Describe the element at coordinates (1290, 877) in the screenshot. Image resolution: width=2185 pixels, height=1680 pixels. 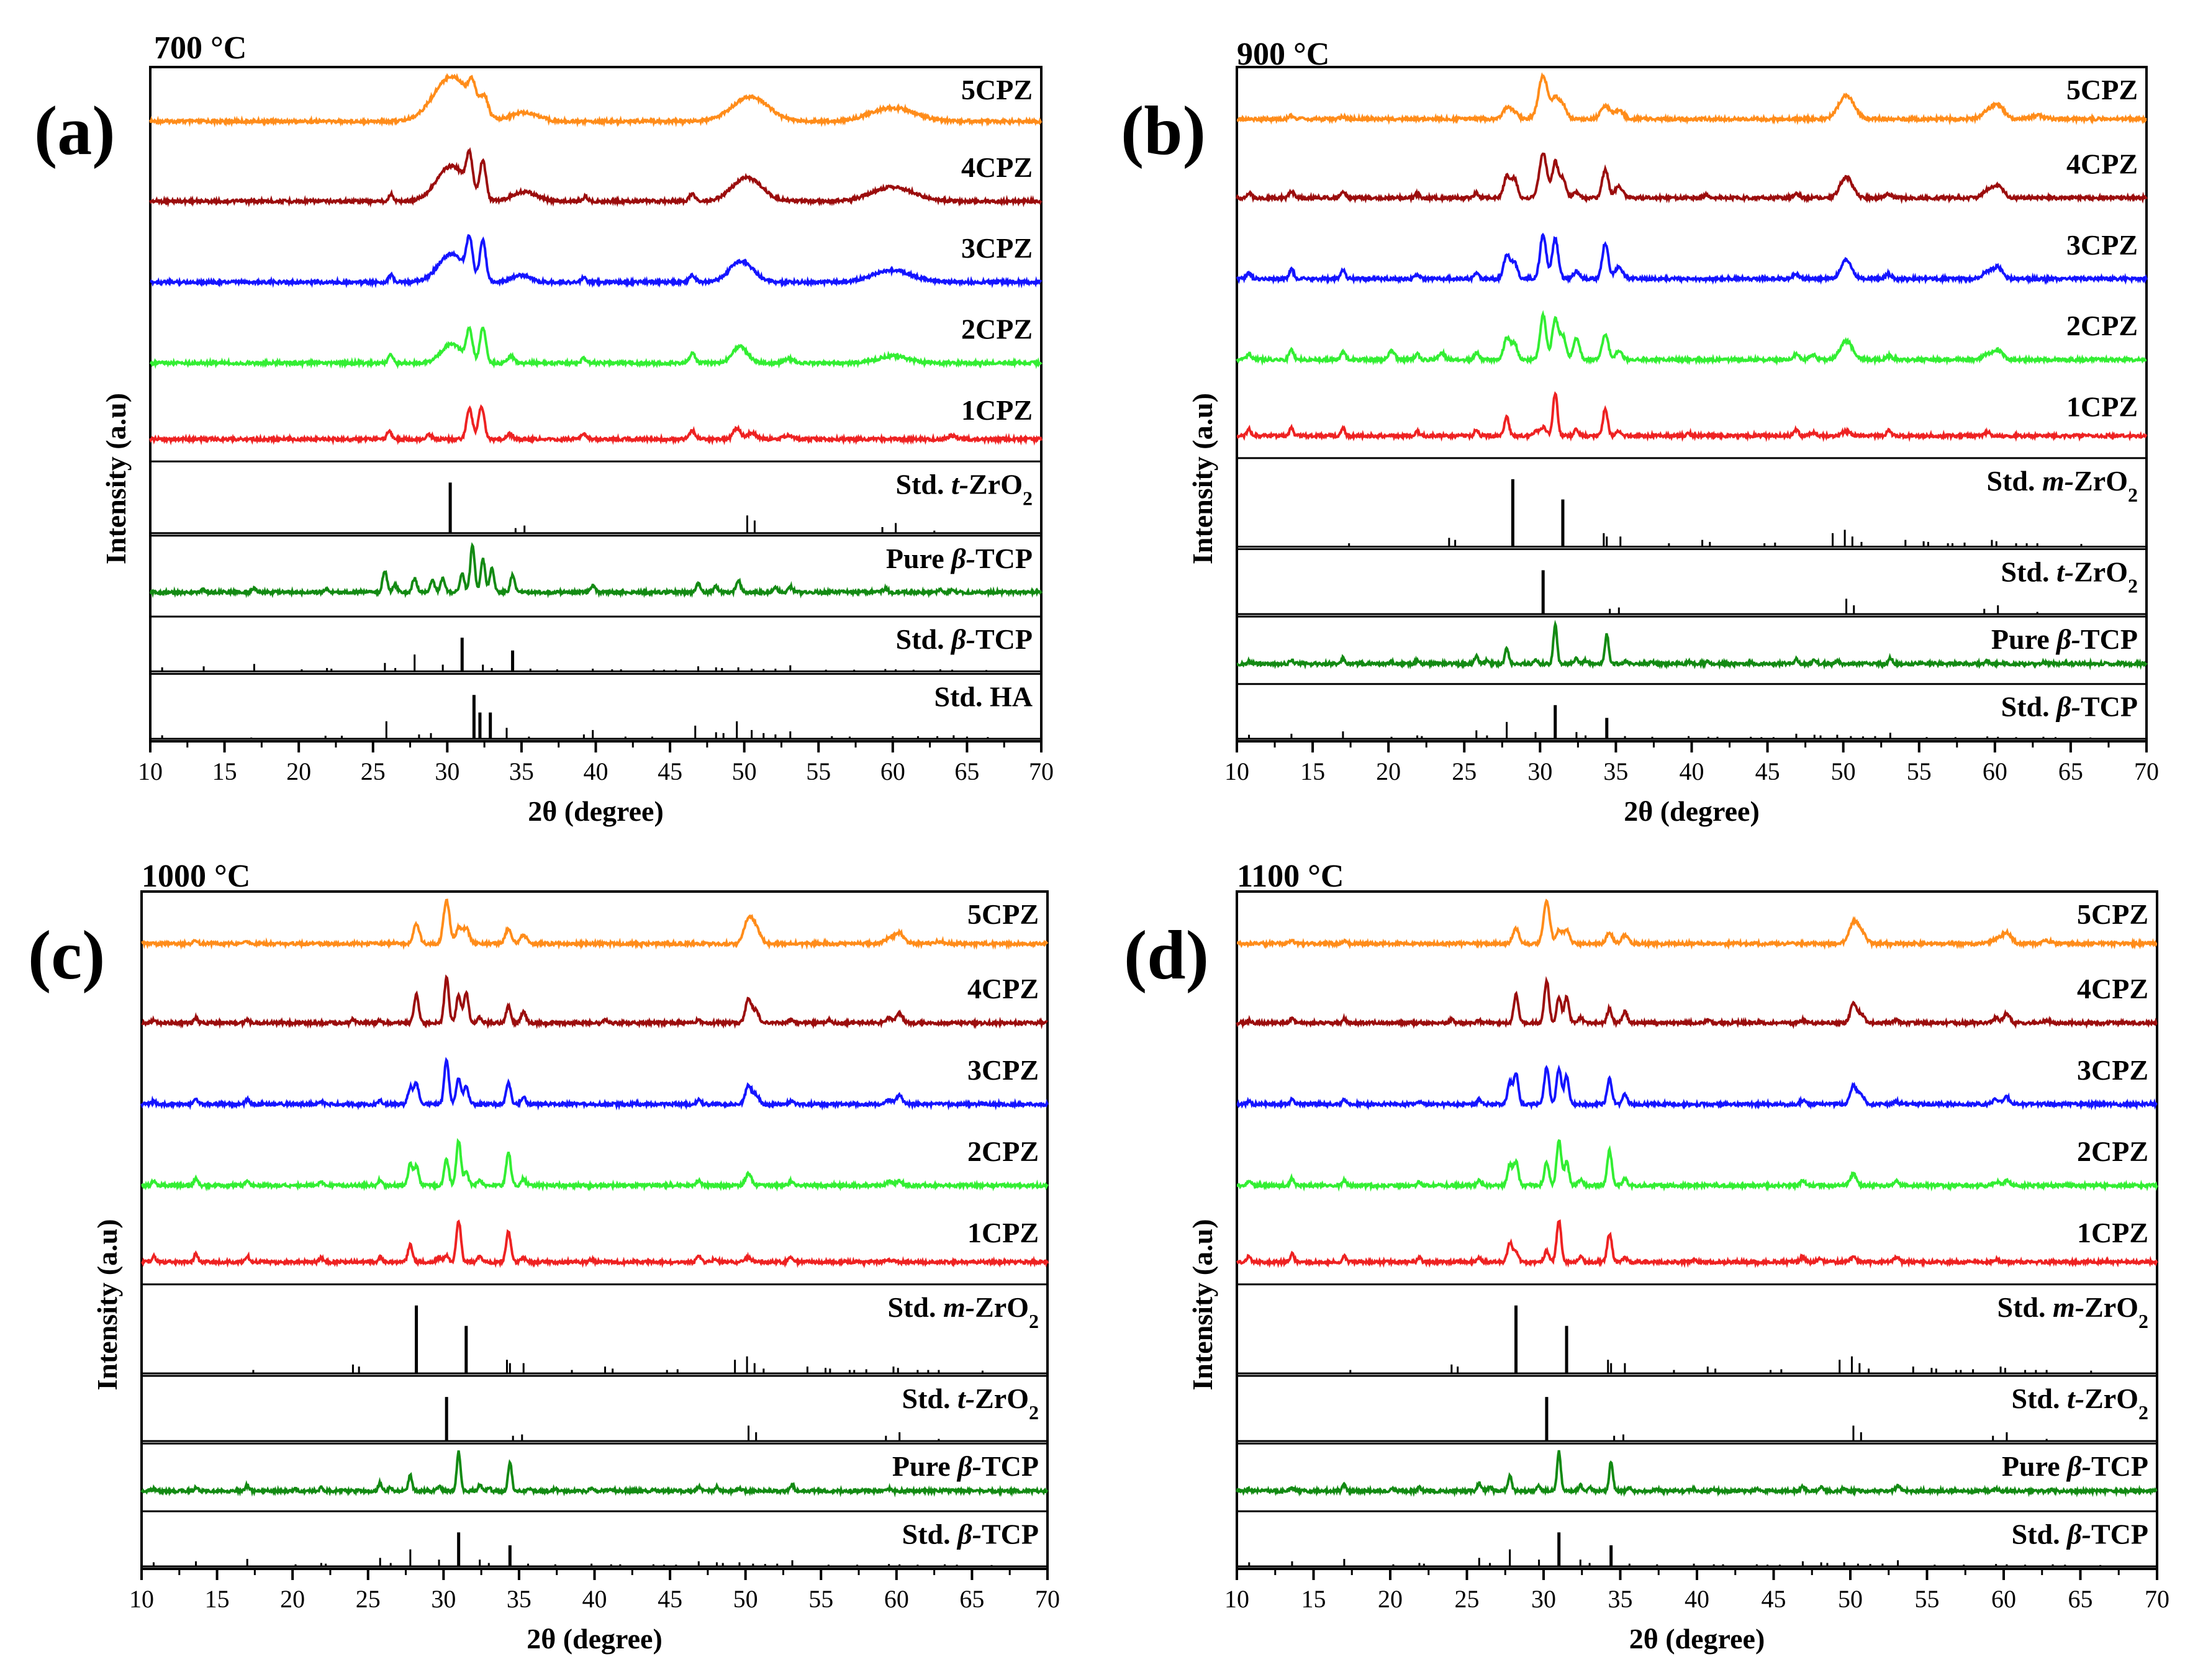
I see `temperature-label: 1100 °C` at that location.